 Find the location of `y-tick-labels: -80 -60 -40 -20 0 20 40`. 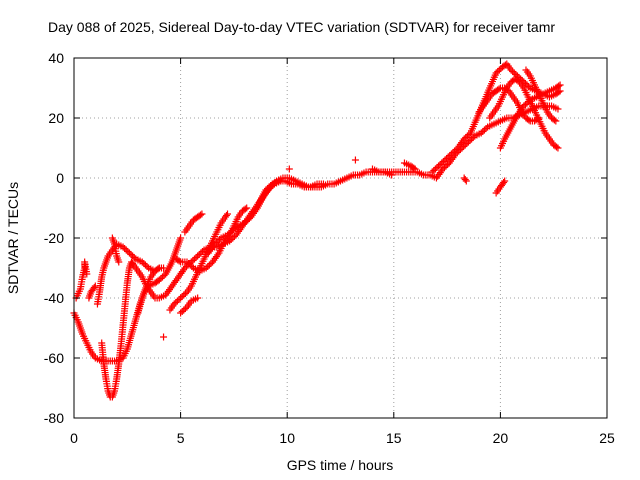

y-tick-labels: -80 -60 -40 -20 0 20 40 is located at coordinates (54, 238).